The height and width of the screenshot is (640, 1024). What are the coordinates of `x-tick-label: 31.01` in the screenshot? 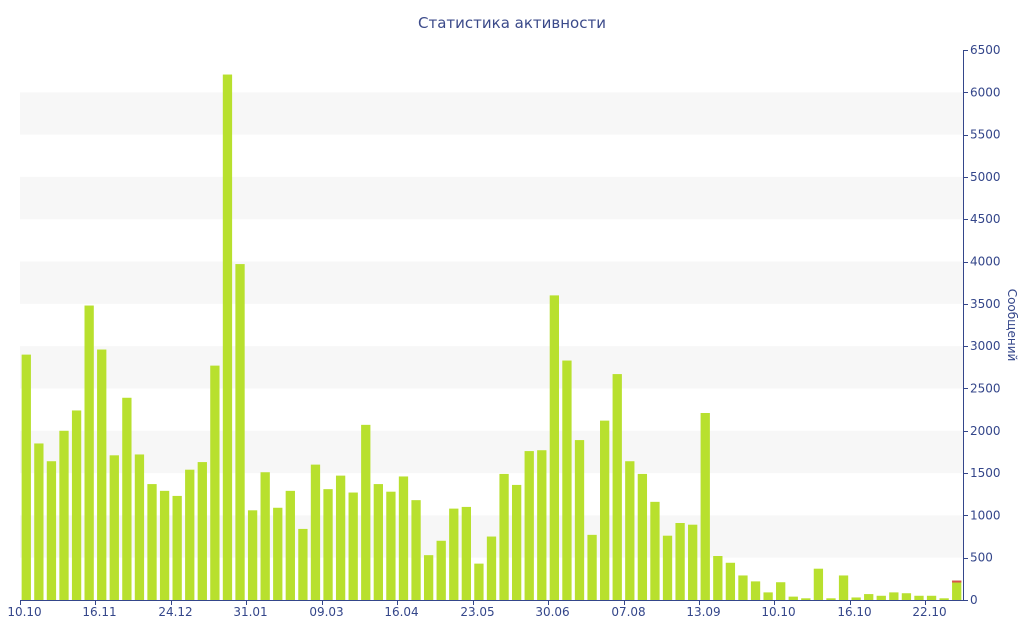 It's located at (250, 612).